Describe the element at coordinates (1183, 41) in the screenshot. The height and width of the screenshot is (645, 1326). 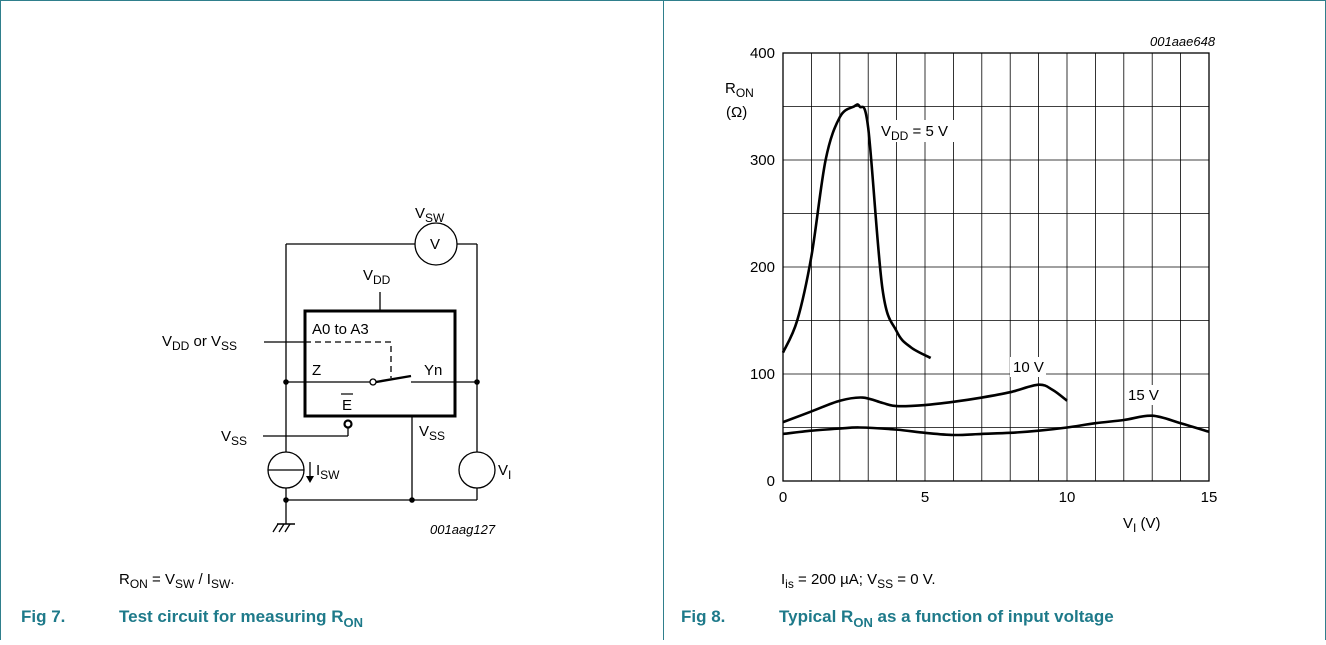
I see `fig8-code: 001aae648` at that location.